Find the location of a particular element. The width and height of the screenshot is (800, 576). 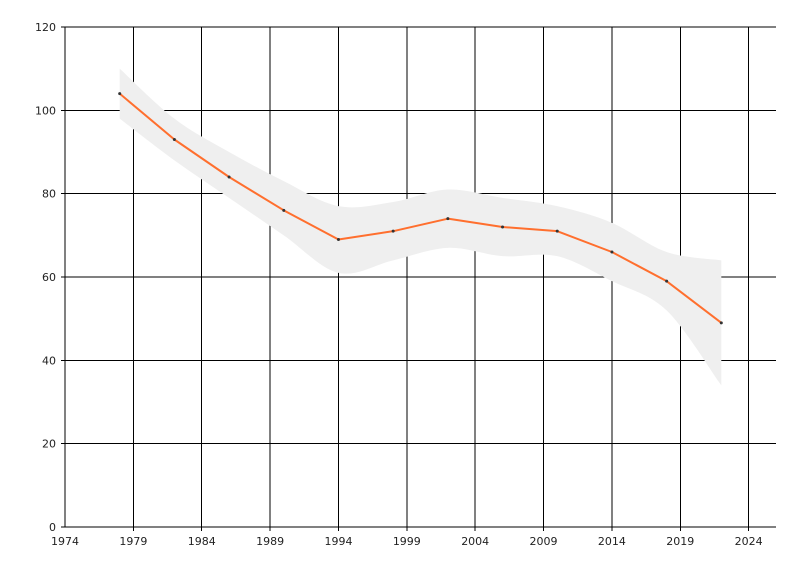

x-tick-label: 2009 is located at coordinates (544, 541).